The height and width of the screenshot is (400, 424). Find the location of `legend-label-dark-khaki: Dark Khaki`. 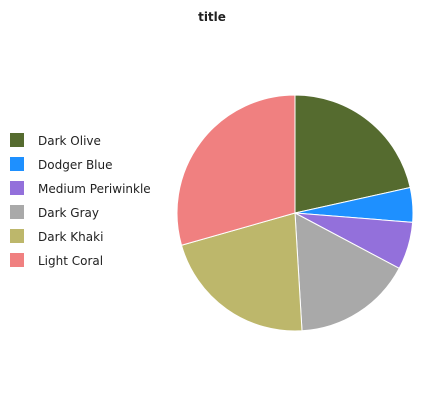

legend-label-dark-khaki: Dark Khaki is located at coordinates (70, 237).